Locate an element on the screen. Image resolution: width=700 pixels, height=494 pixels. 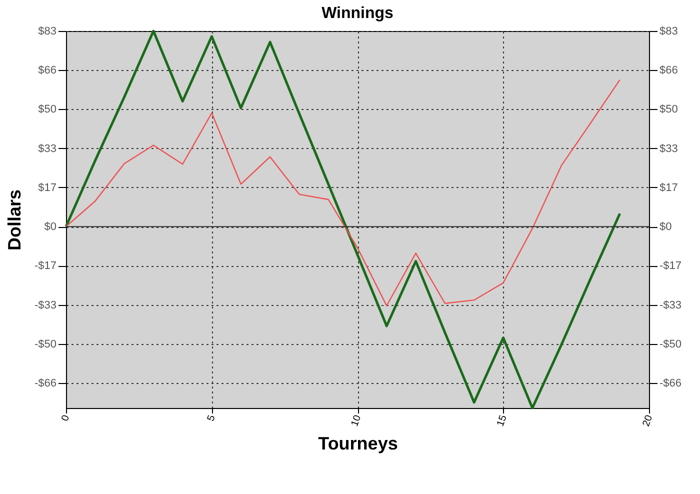
y2-tick-label: $83 is located at coordinates (669, 32).